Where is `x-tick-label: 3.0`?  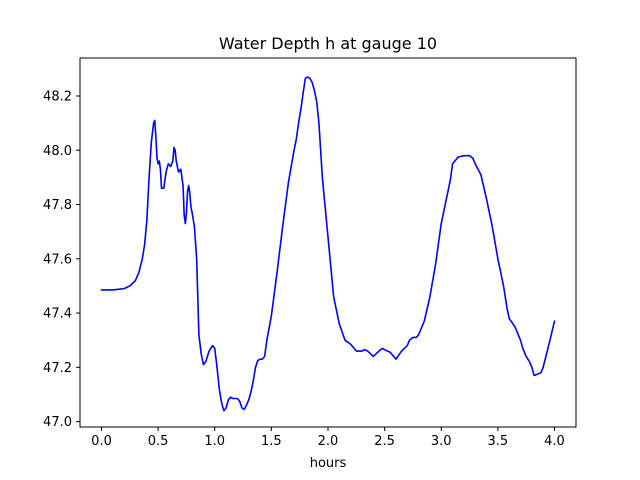
x-tick-label: 3.0 is located at coordinates (441, 441).